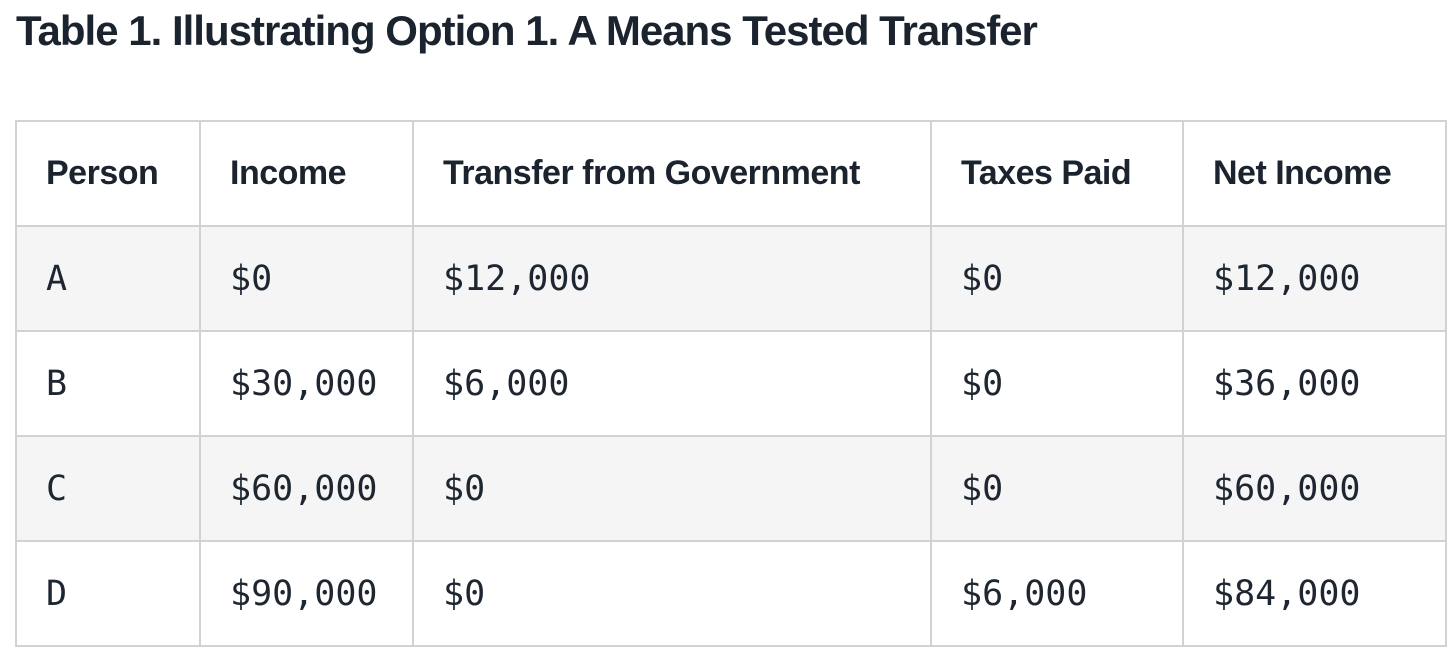 The height and width of the screenshot is (660, 1456). What do you see at coordinates (108, 593) in the screenshot?
I see `cell-person: D` at bounding box center [108, 593].